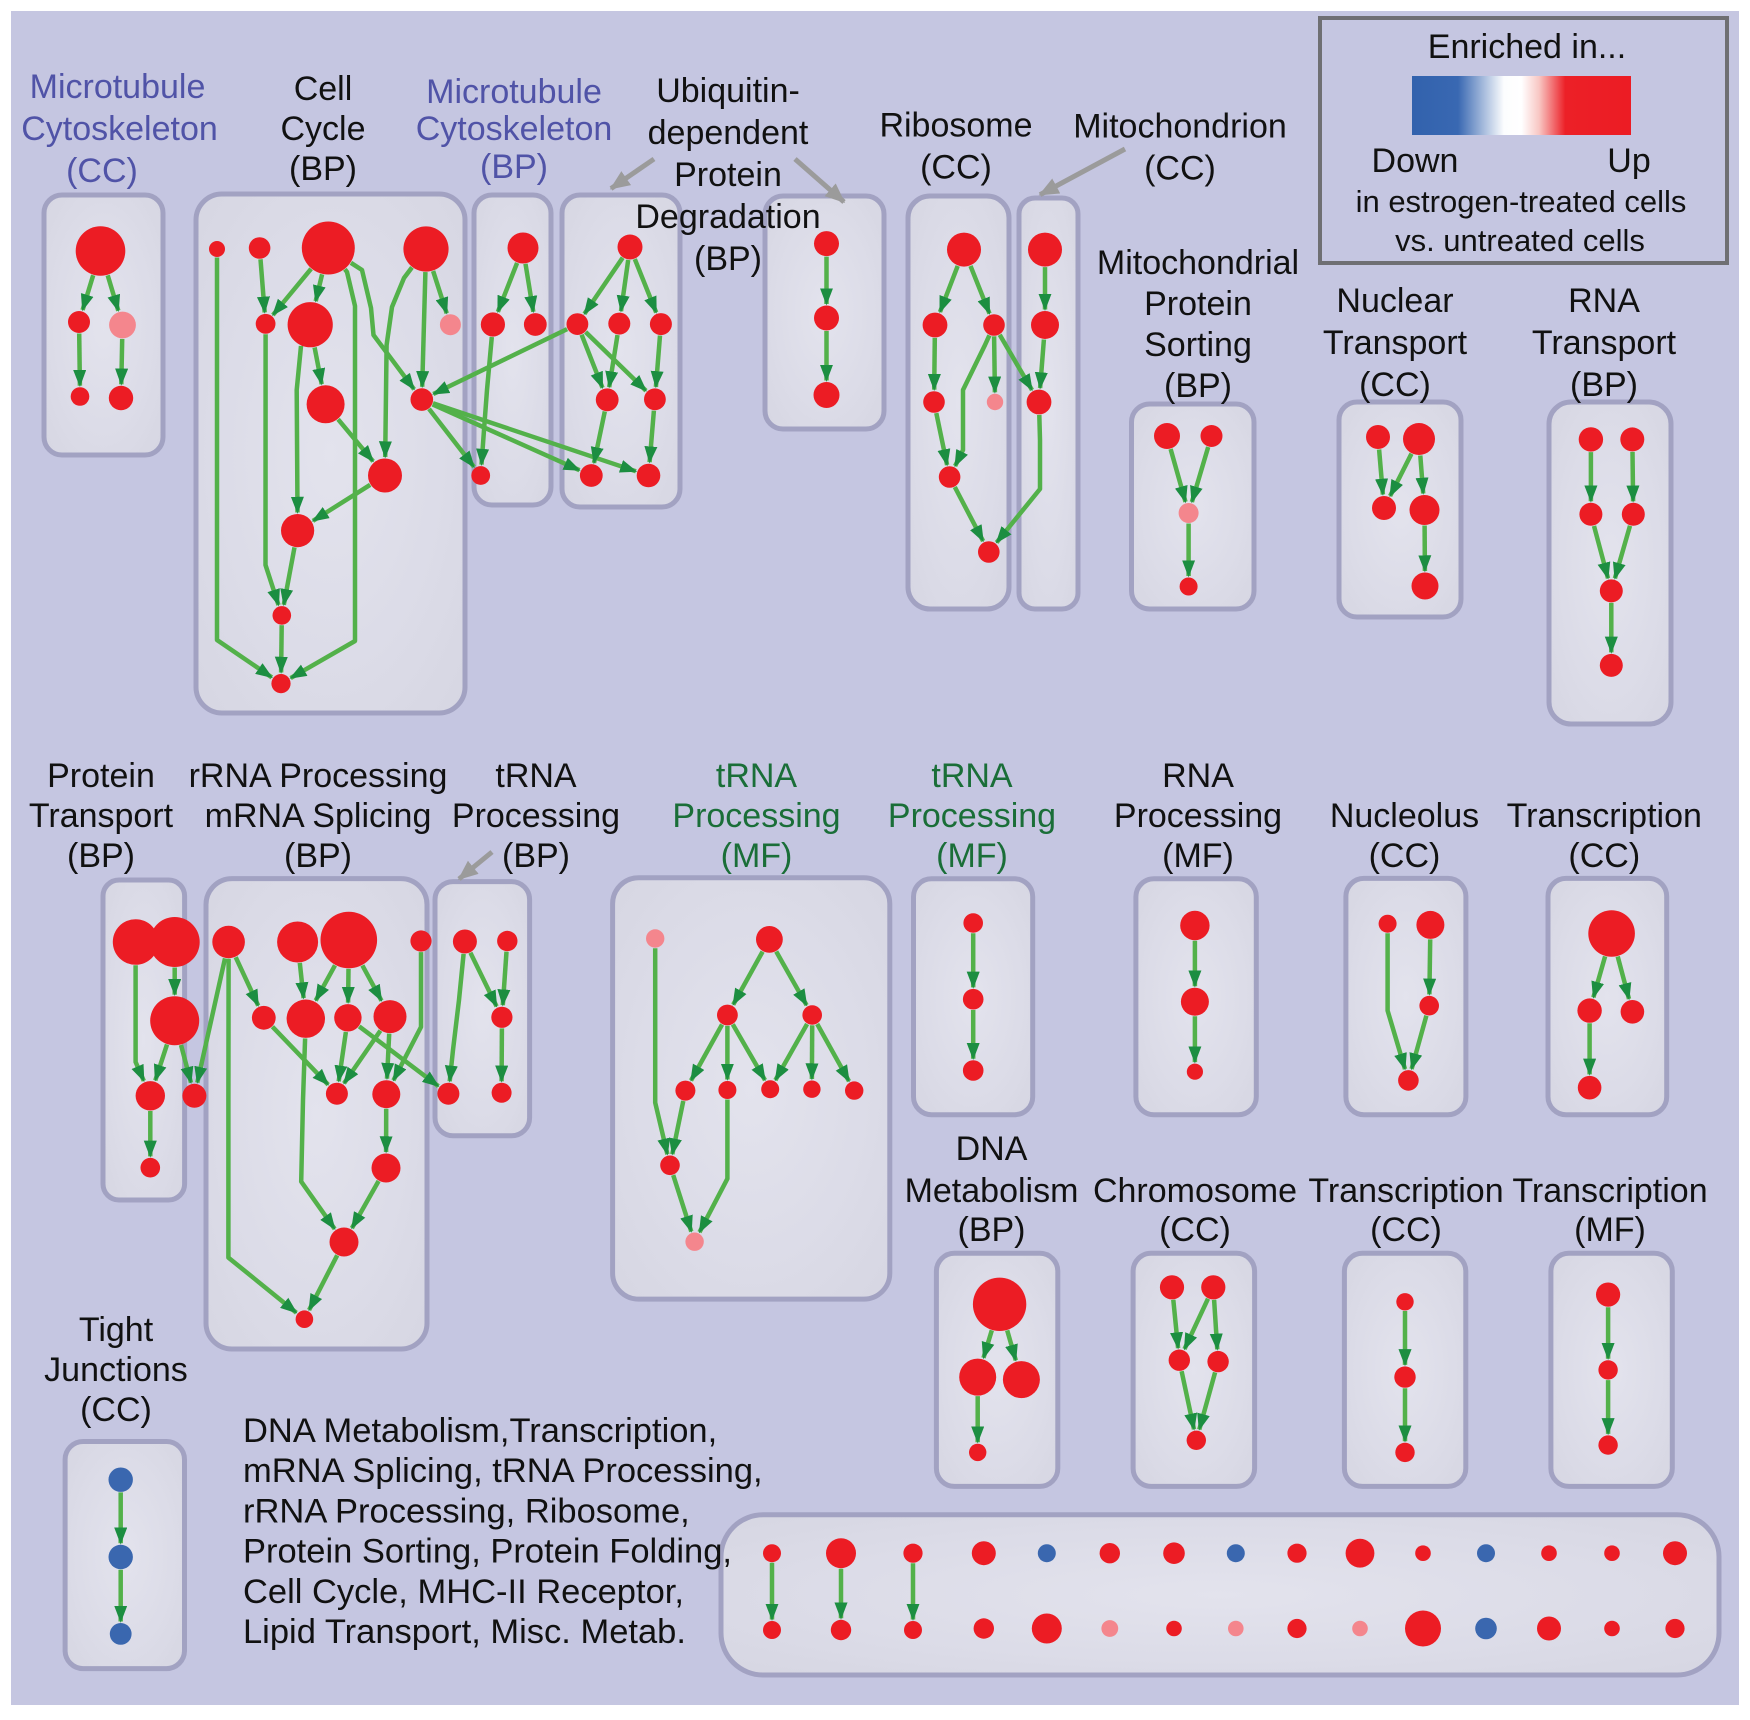  What do you see at coordinates (1628, 161) in the screenshot?
I see `svg-text: Up` at bounding box center [1628, 161].